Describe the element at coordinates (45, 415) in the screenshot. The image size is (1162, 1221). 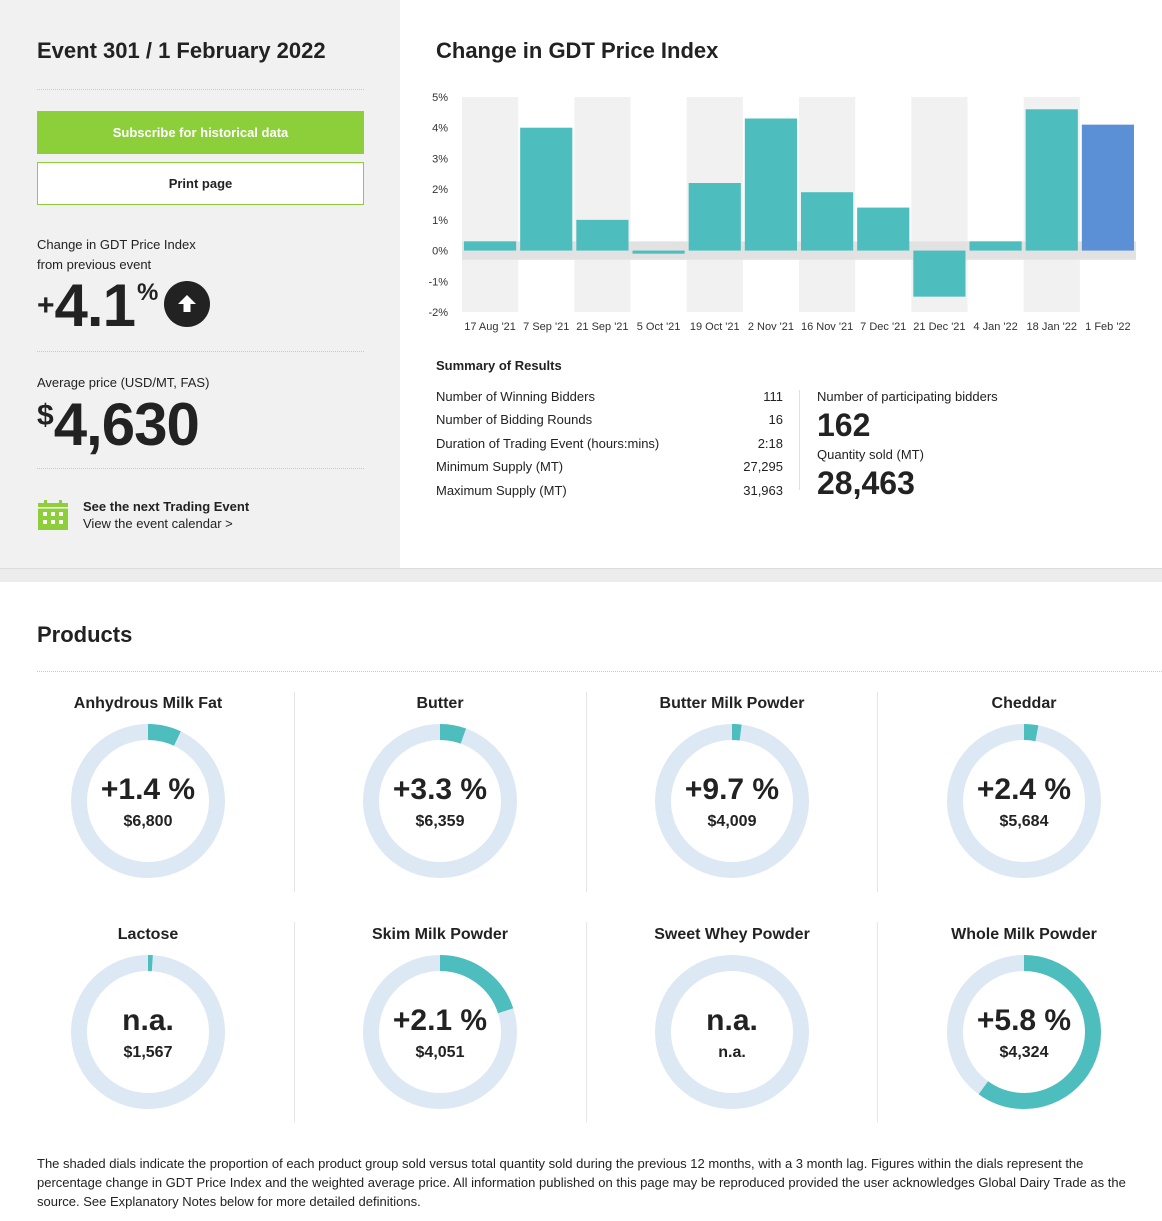
I see `avg-price-currency: $` at that location.